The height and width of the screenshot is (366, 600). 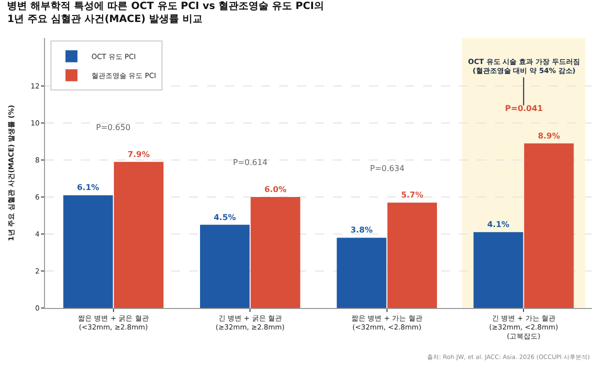 I want to click on data-label: 3.8%, so click(x=361, y=230).